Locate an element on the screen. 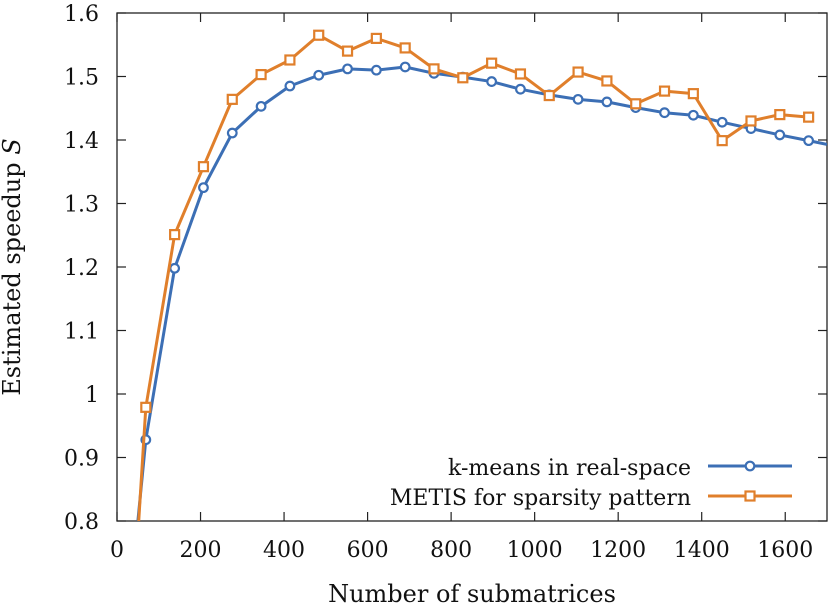 The width and height of the screenshot is (830, 606). y-tick-label: 1.5 is located at coordinates (81, 78).